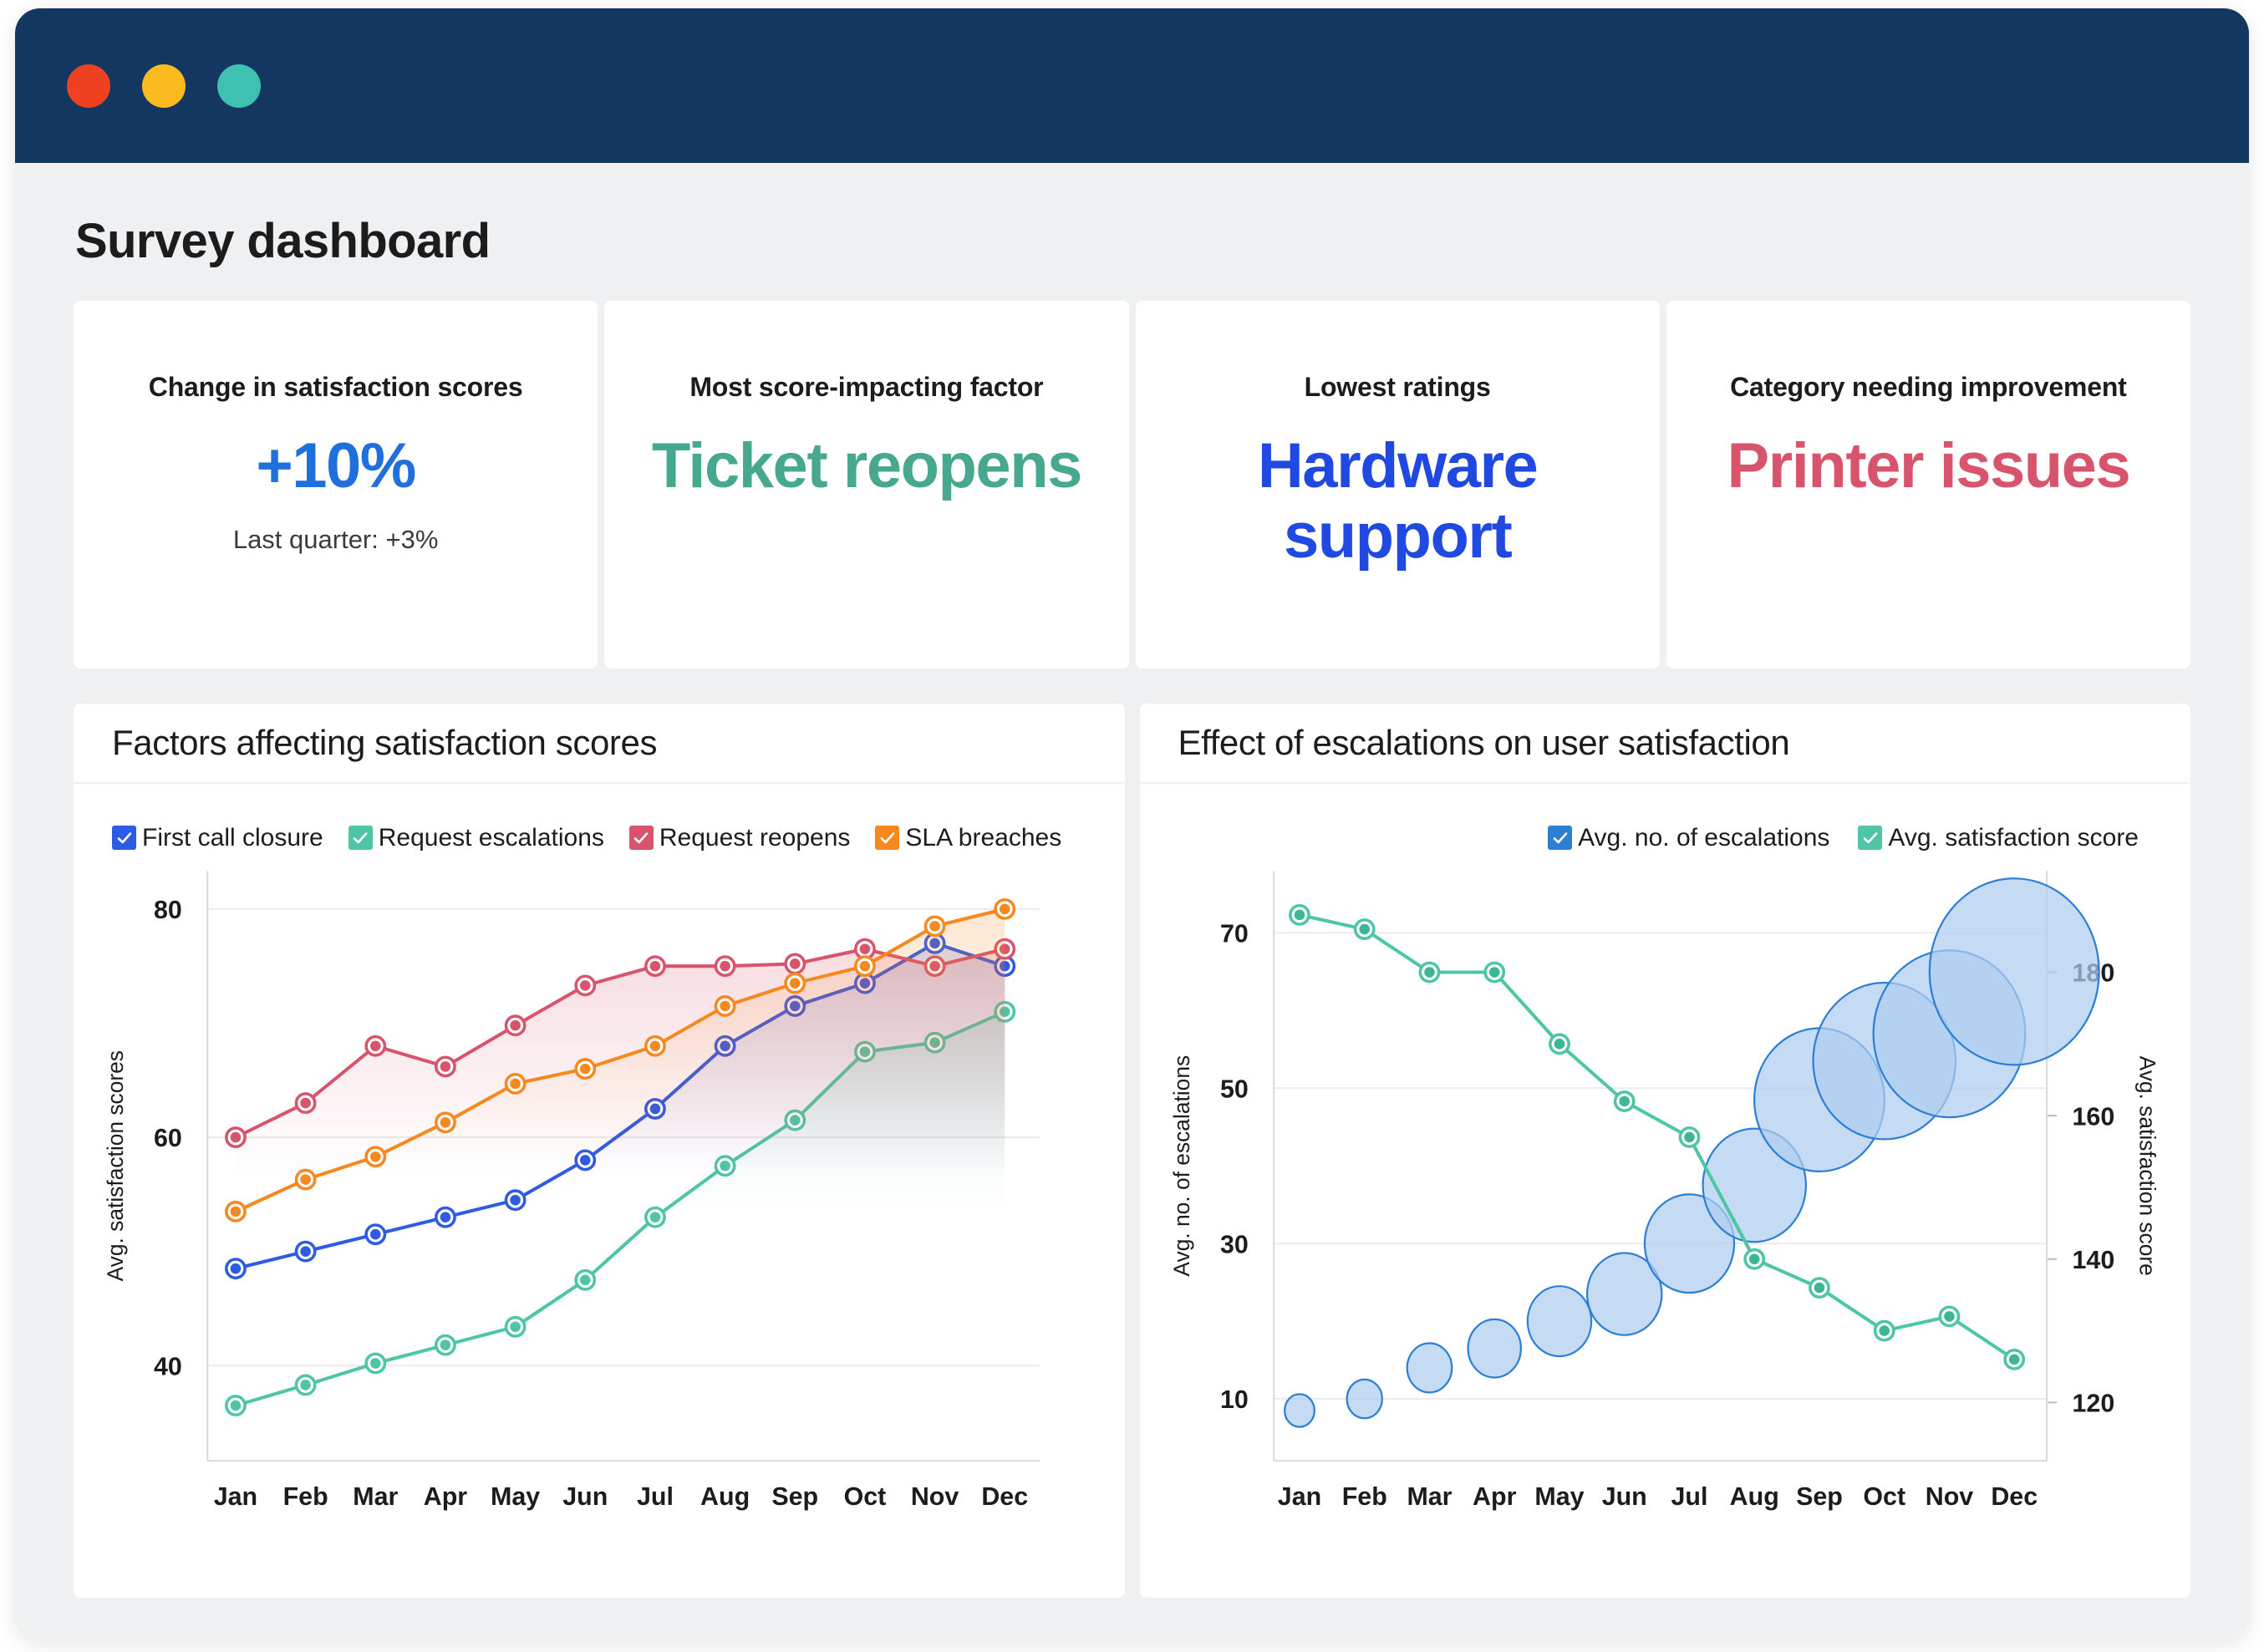 Image resolution: width=2264 pixels, height=1652 pixels. What do you see at coordinates (168, 1138) in the screenshot?
I see `y-axis-tick-label: 60` at bounding box center [168, 1138].